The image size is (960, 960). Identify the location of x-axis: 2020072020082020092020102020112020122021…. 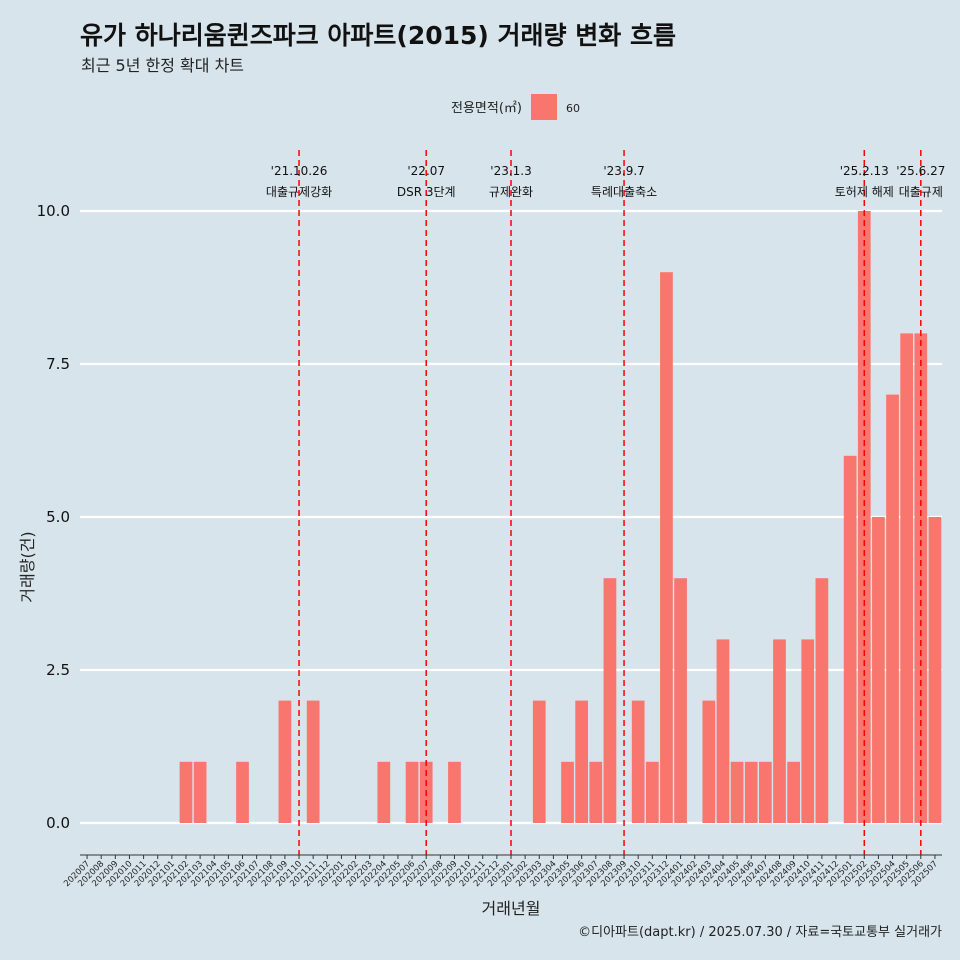
(502, 871).